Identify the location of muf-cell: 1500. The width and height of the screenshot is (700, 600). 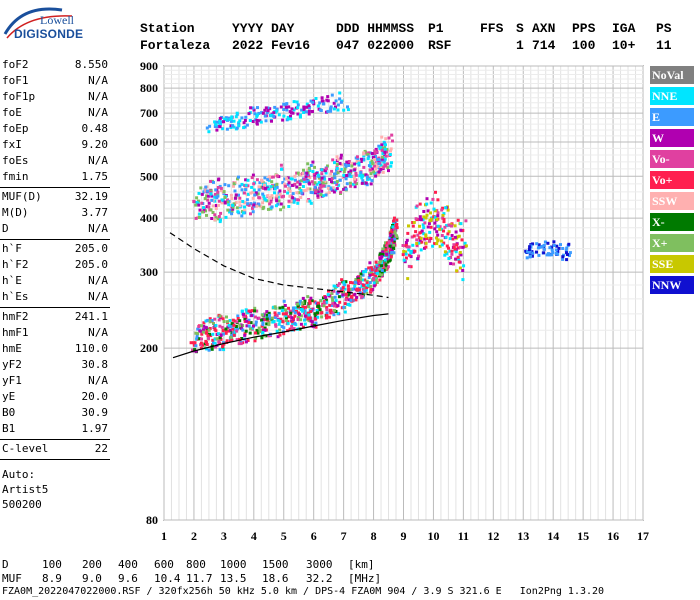
(275, 564).